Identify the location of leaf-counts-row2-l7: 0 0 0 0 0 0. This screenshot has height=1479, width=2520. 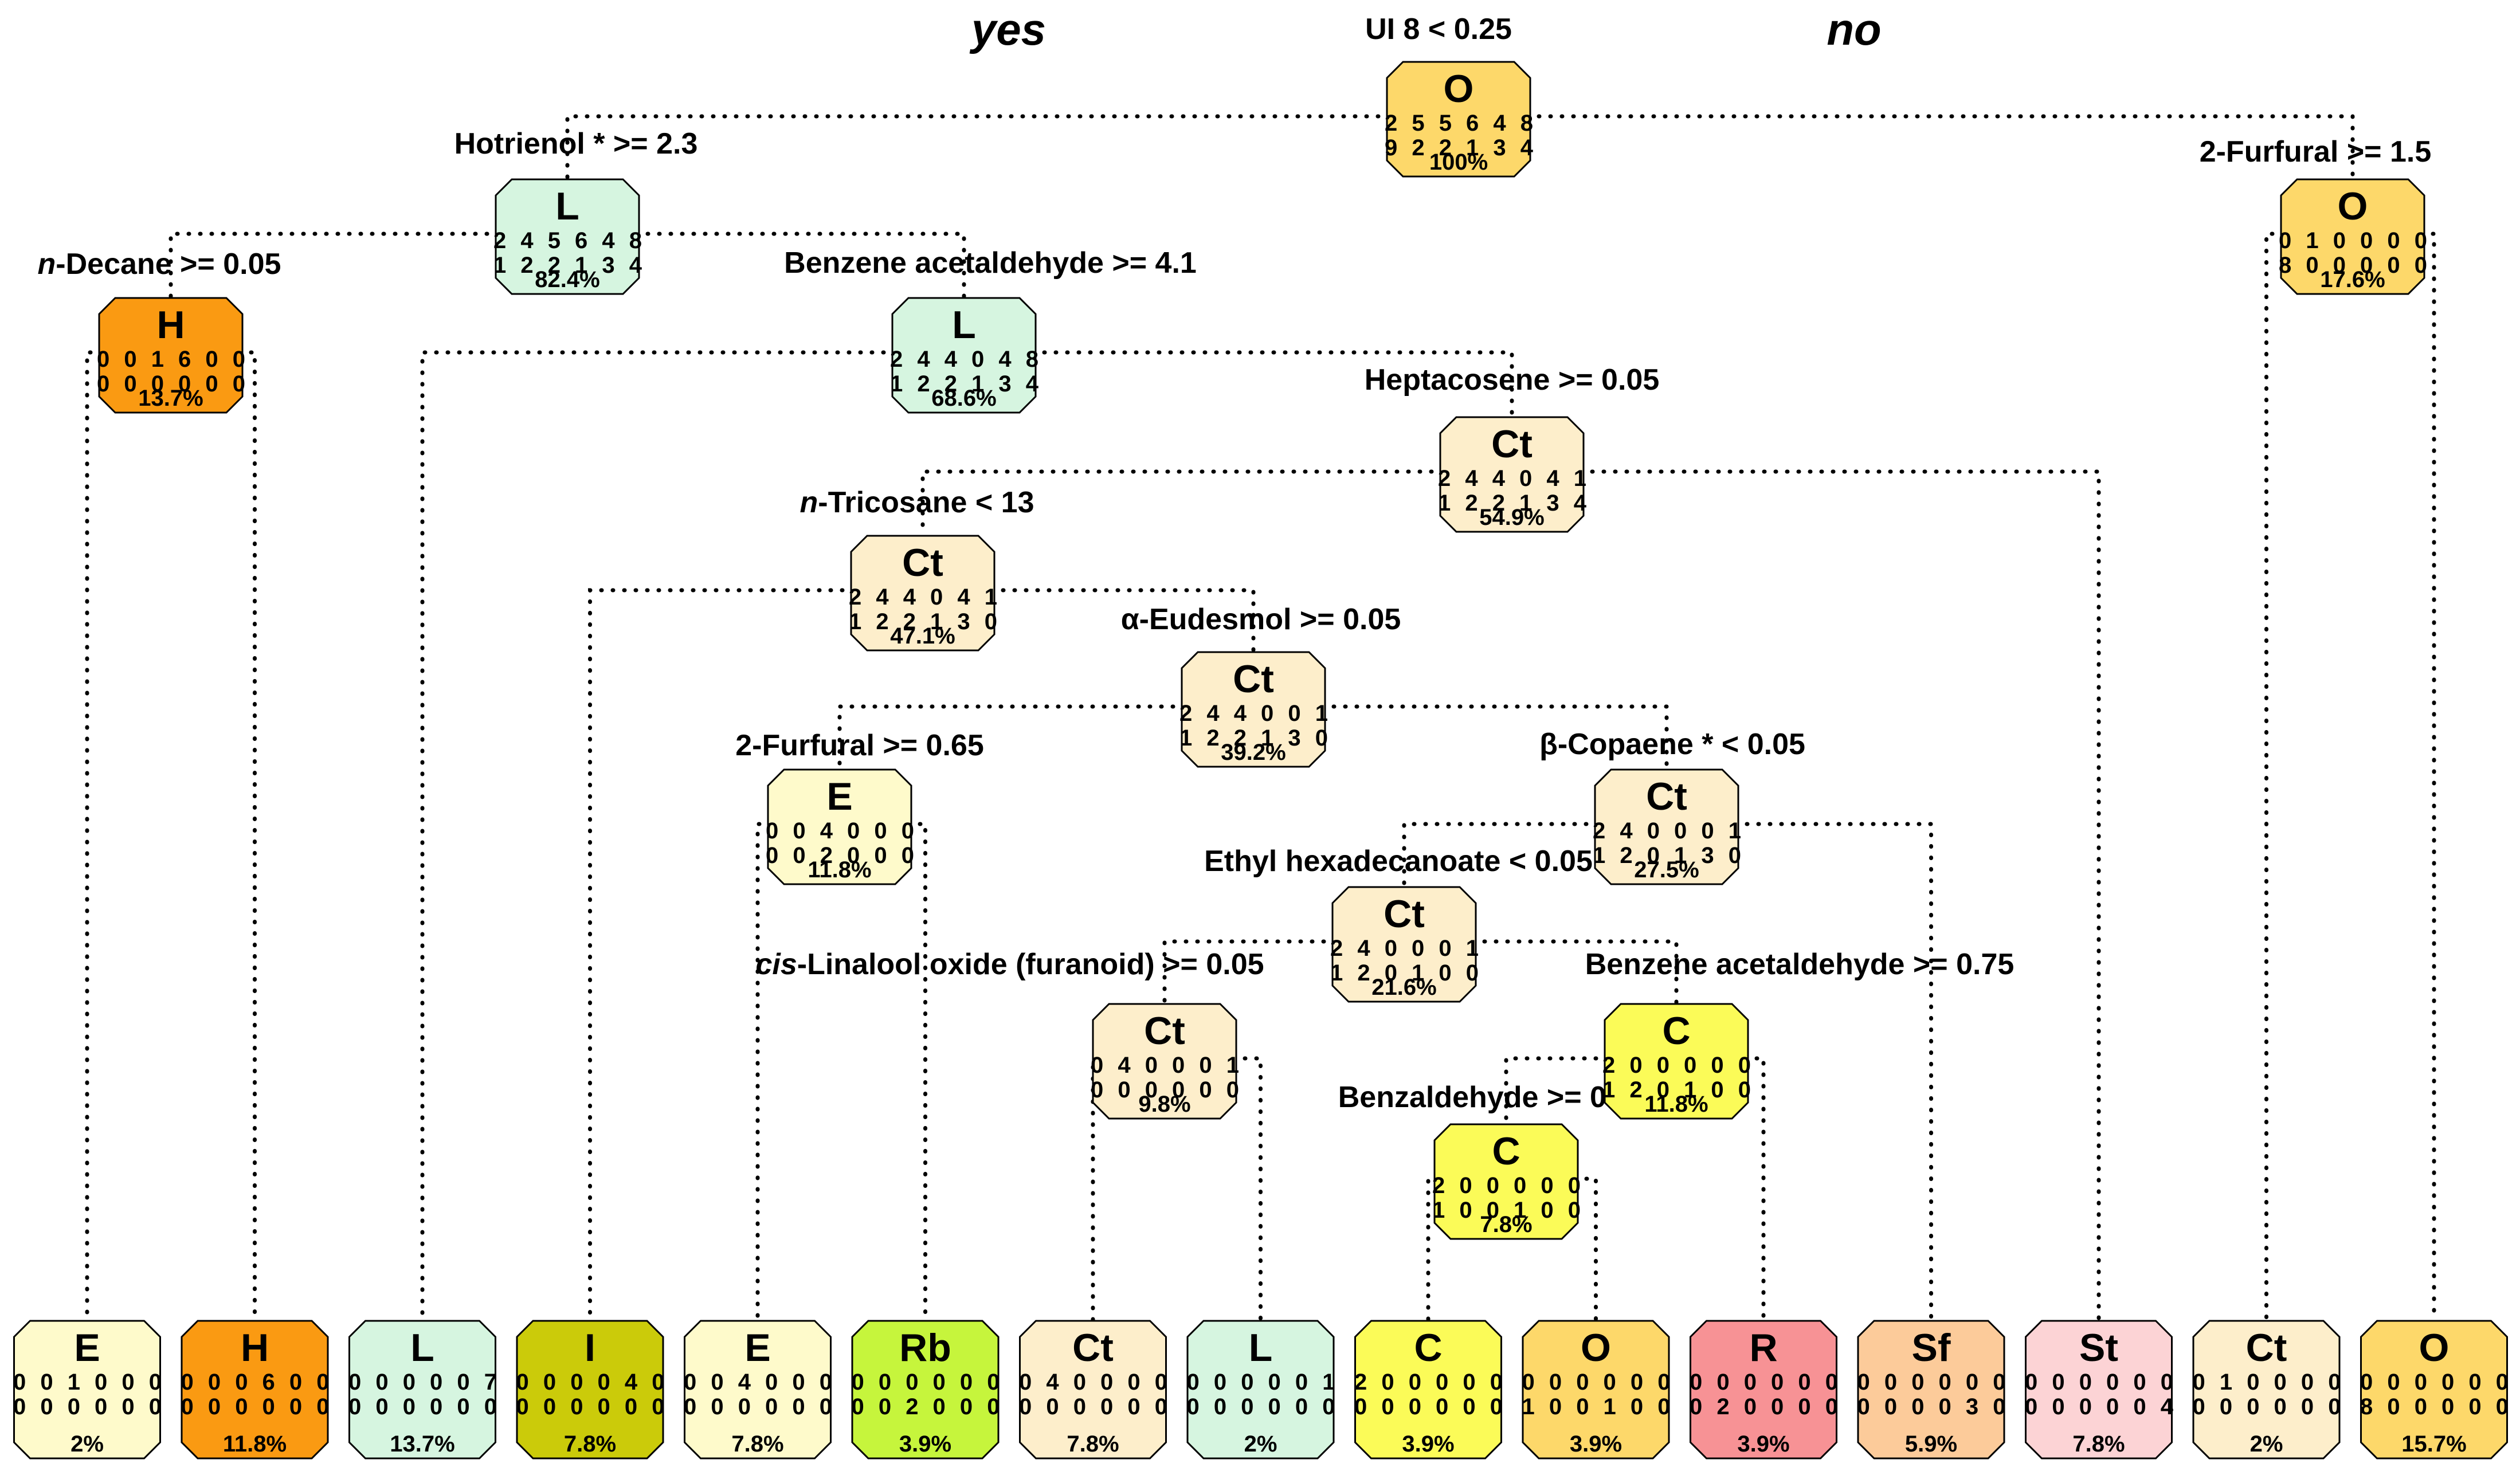
(1095, 1406).